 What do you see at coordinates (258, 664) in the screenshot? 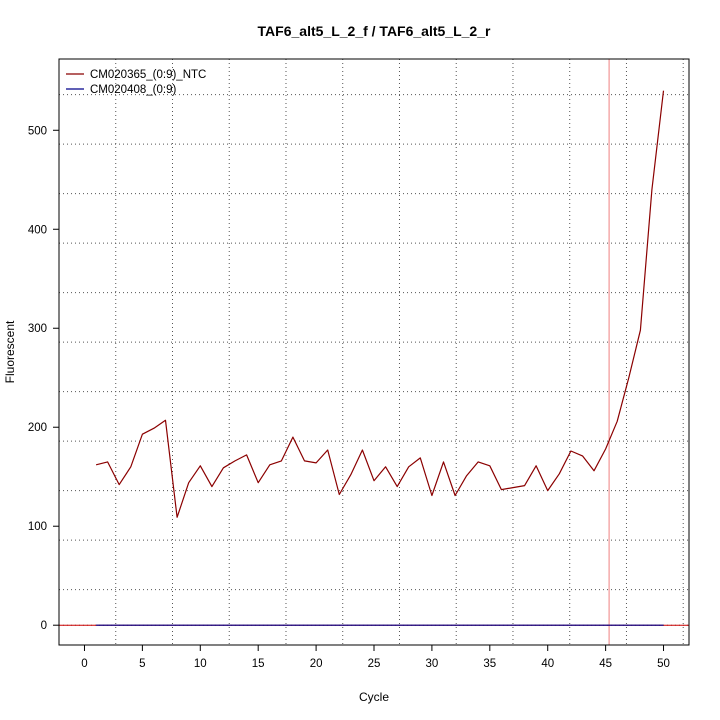
I see `x-tick-label: 15` at bounding box center [258, 664].